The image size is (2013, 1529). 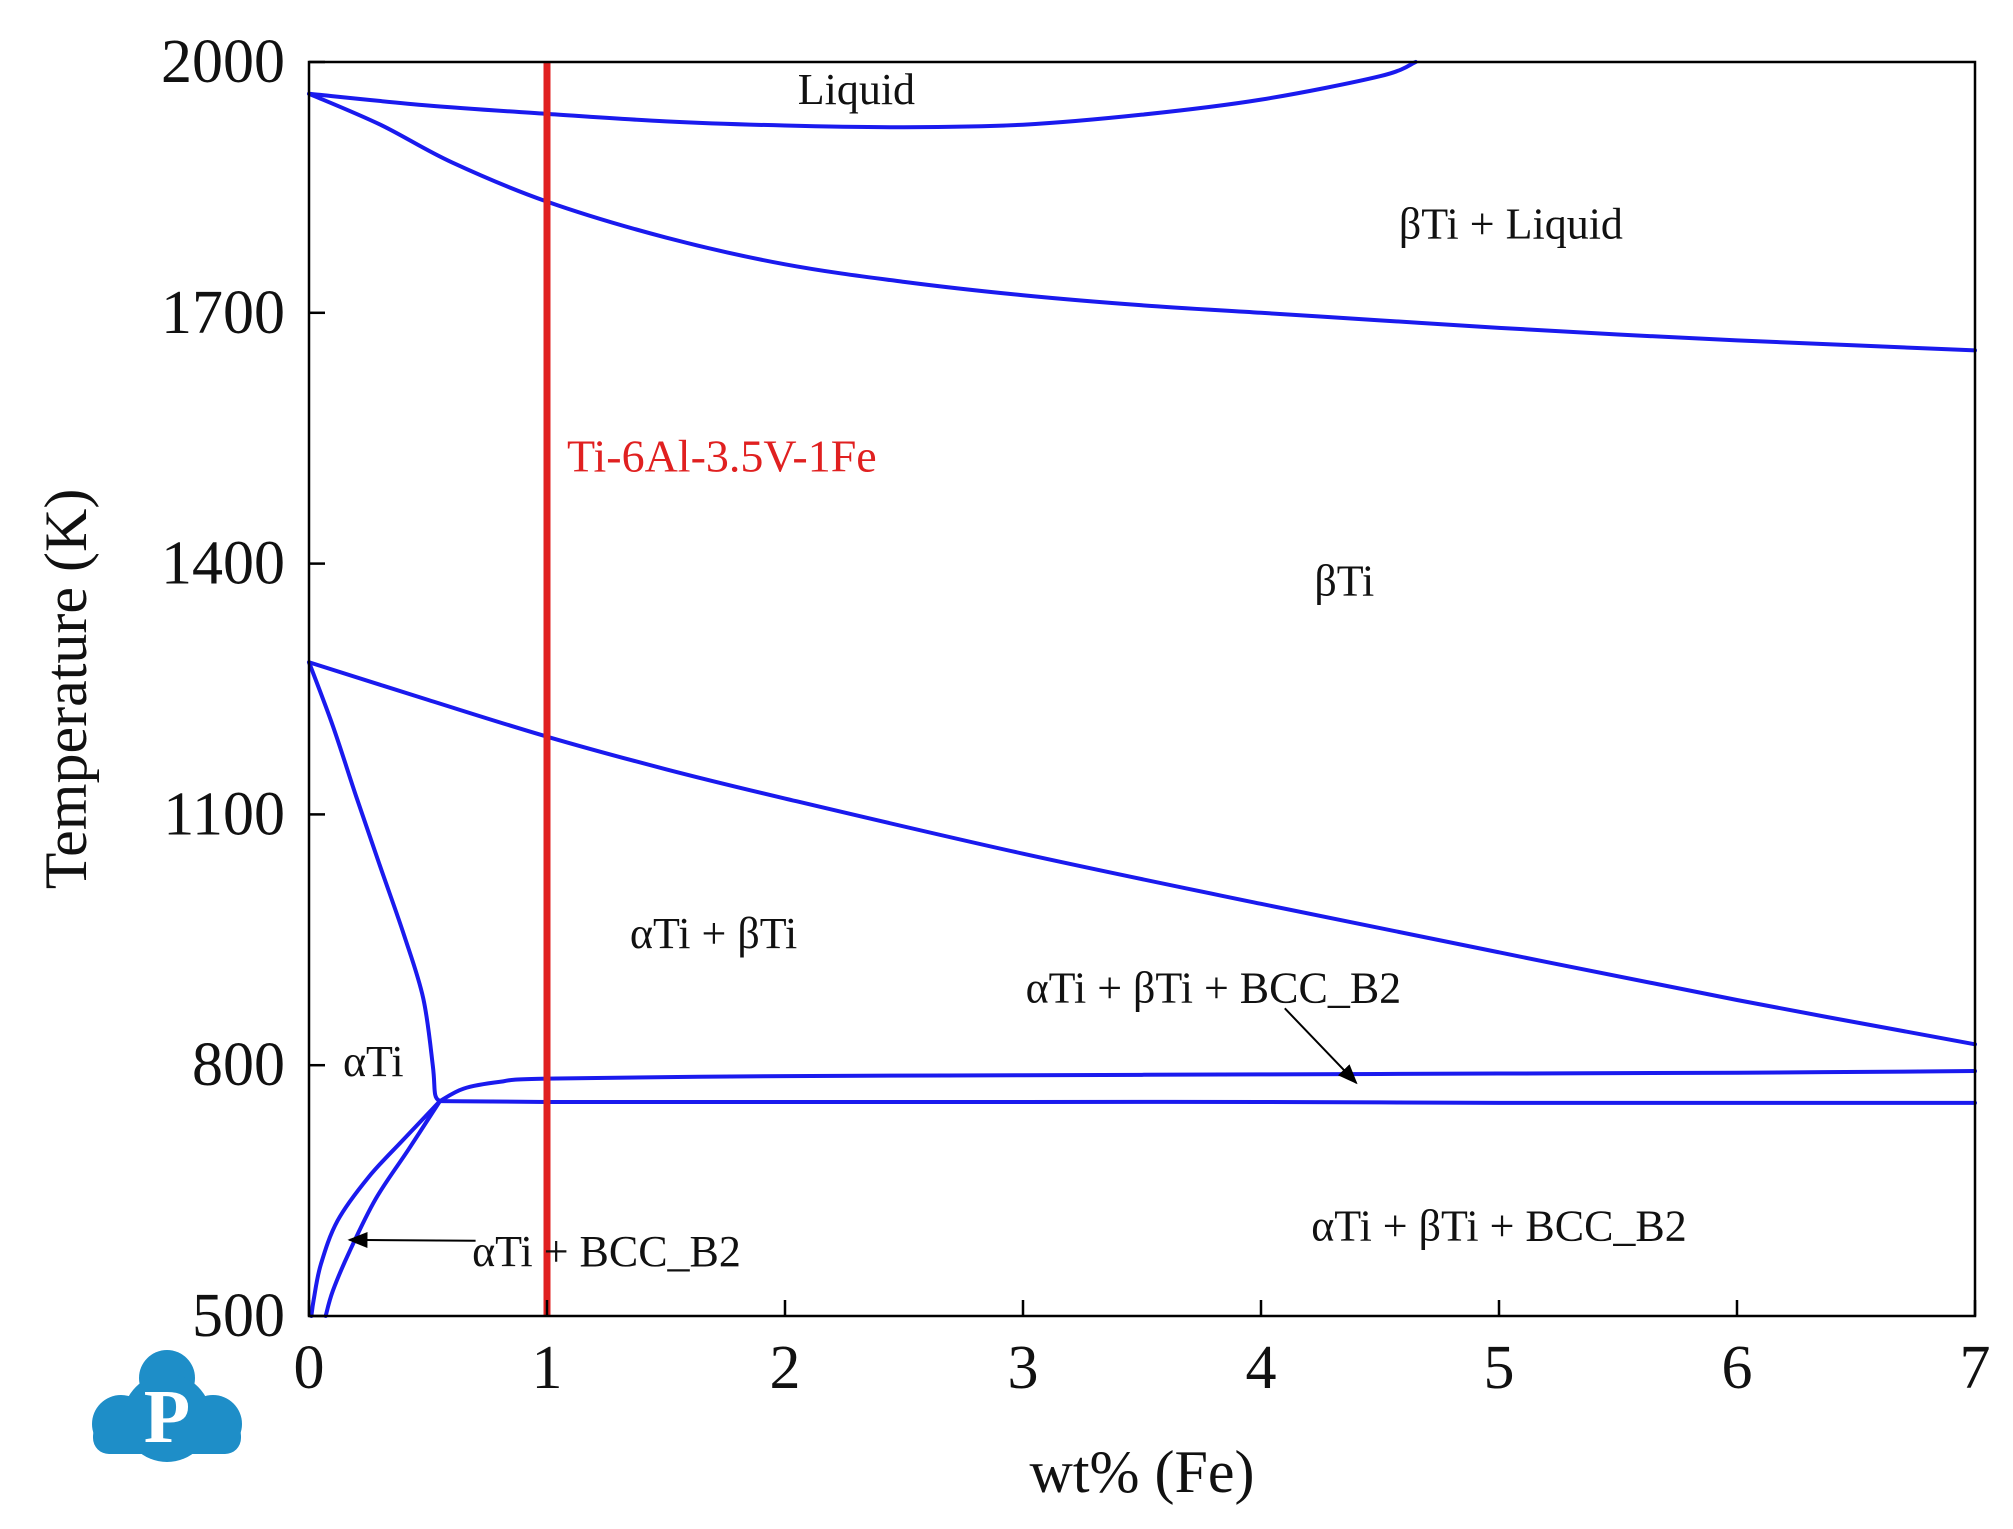 What do you see at coordinates (1737, 1368) in the screenshot?
I see `x-tick-label: 6` at bounding box center [1737, 1368].